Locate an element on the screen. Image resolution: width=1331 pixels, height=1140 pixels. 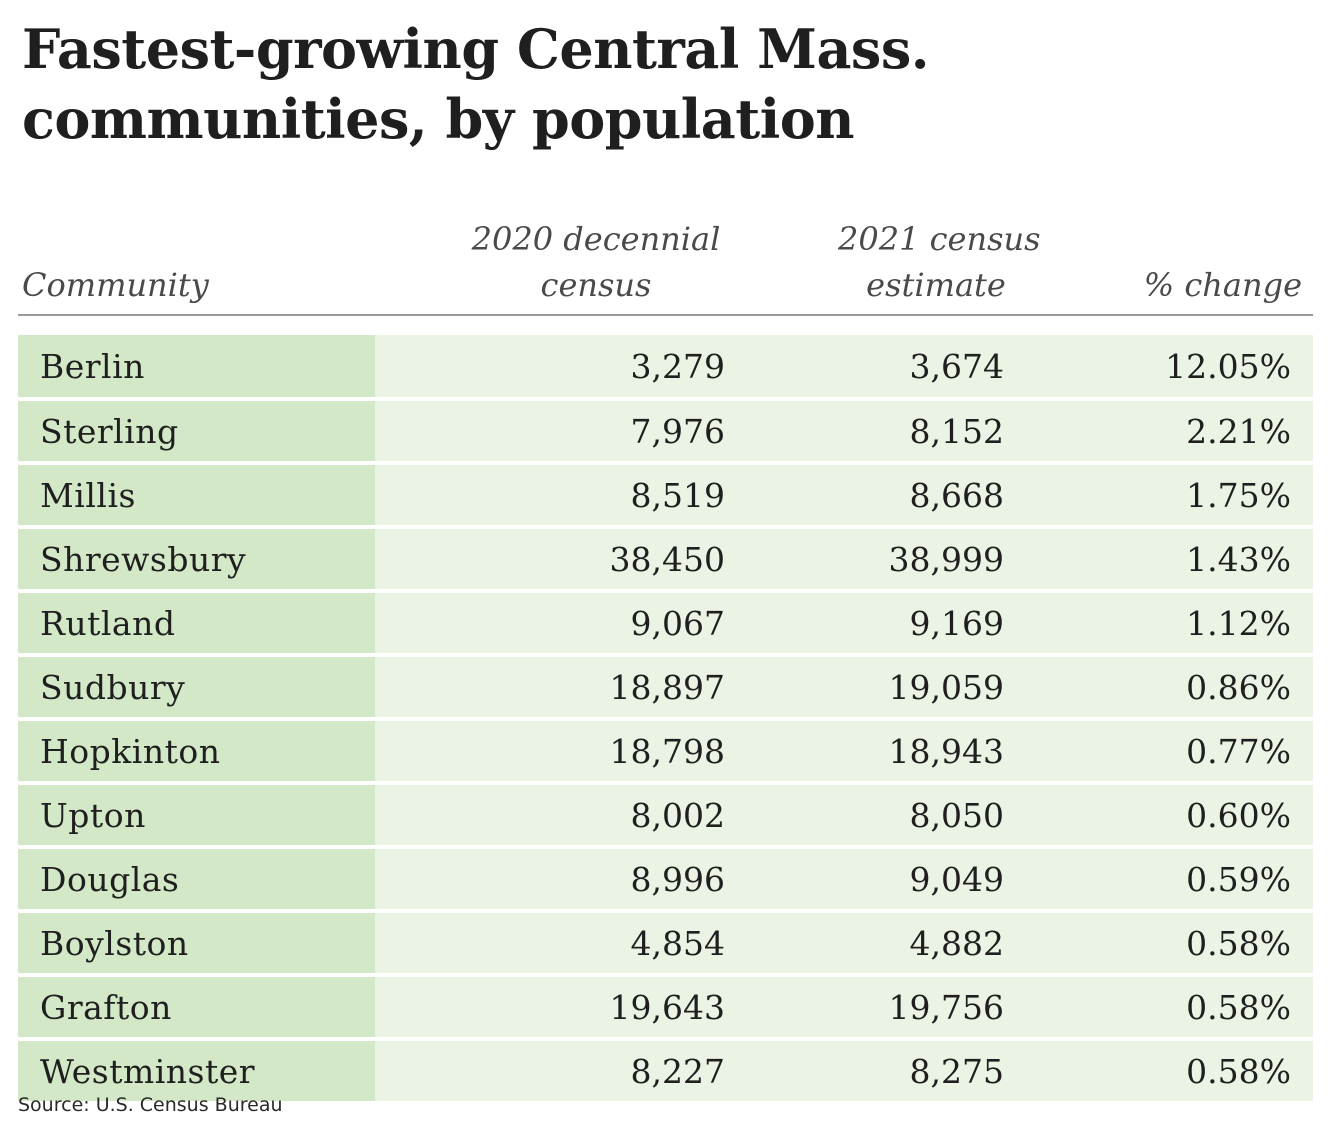
value-cells-group: 4,854 4,882 0.58% is located at coordinates (844, 943).